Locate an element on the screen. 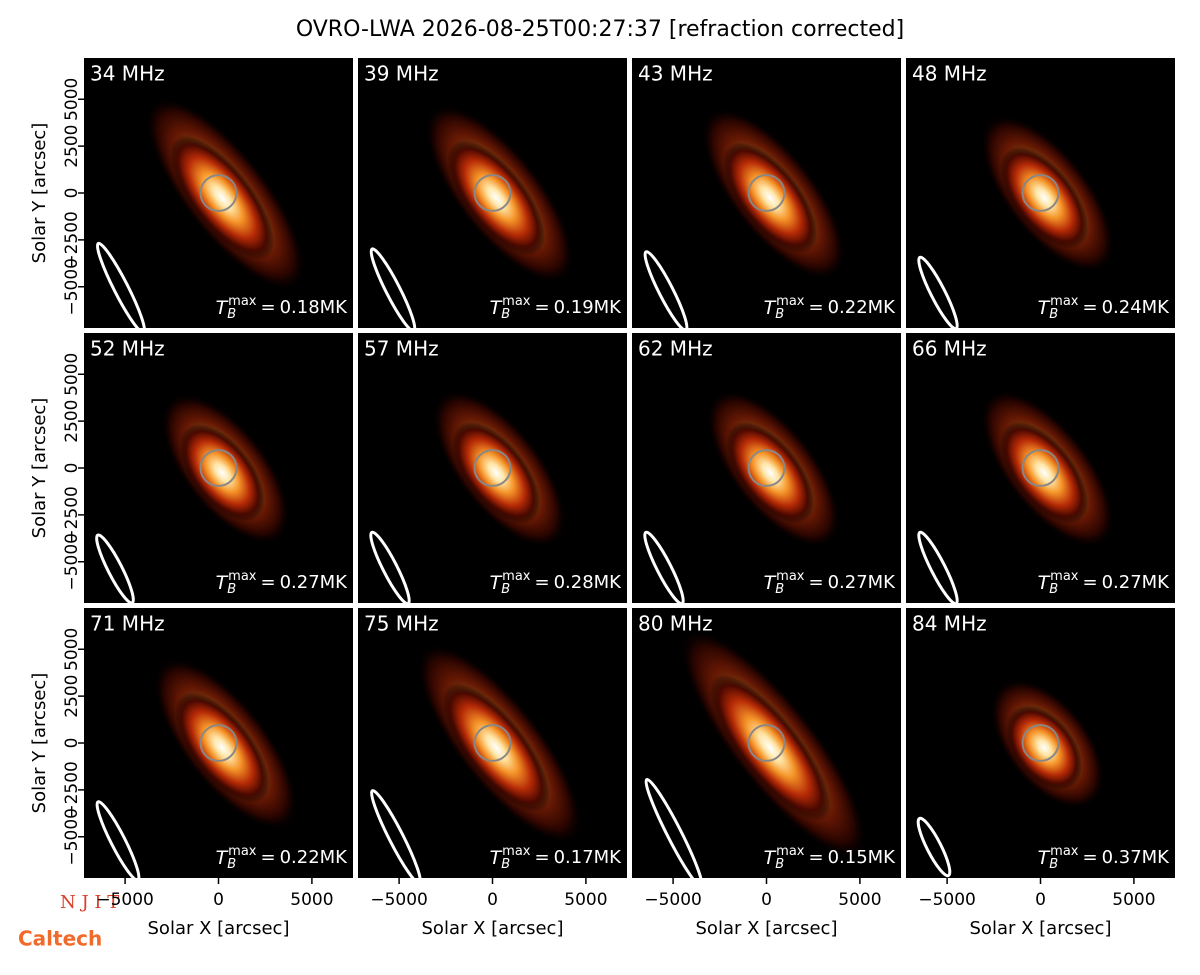  tb-max-label: TBmax = 0.28MK is located at coordinates (556, 583).